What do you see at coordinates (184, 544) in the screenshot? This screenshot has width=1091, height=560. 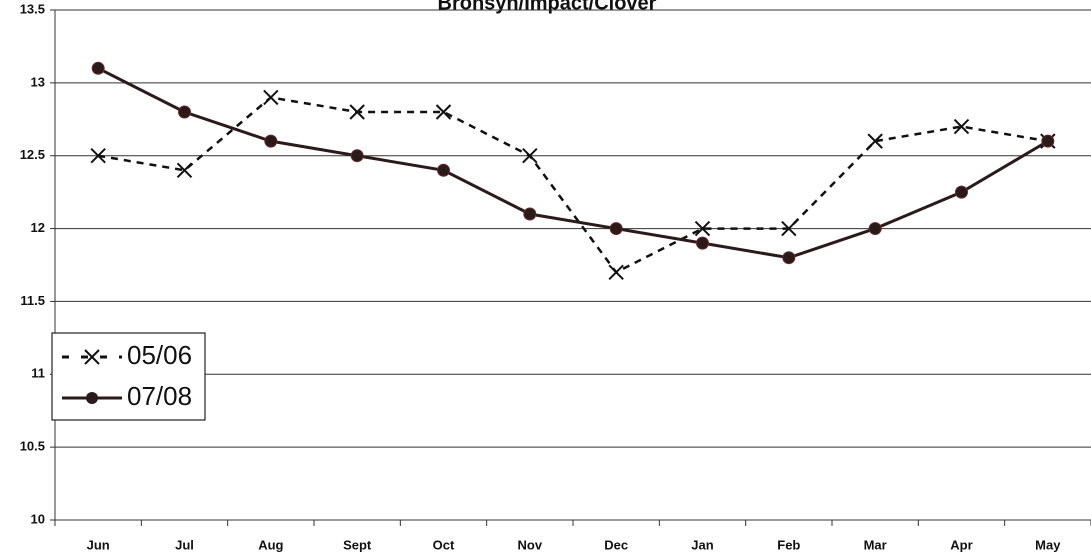 I see `x-tick-label: Jul` at bounding box center [184, 544].